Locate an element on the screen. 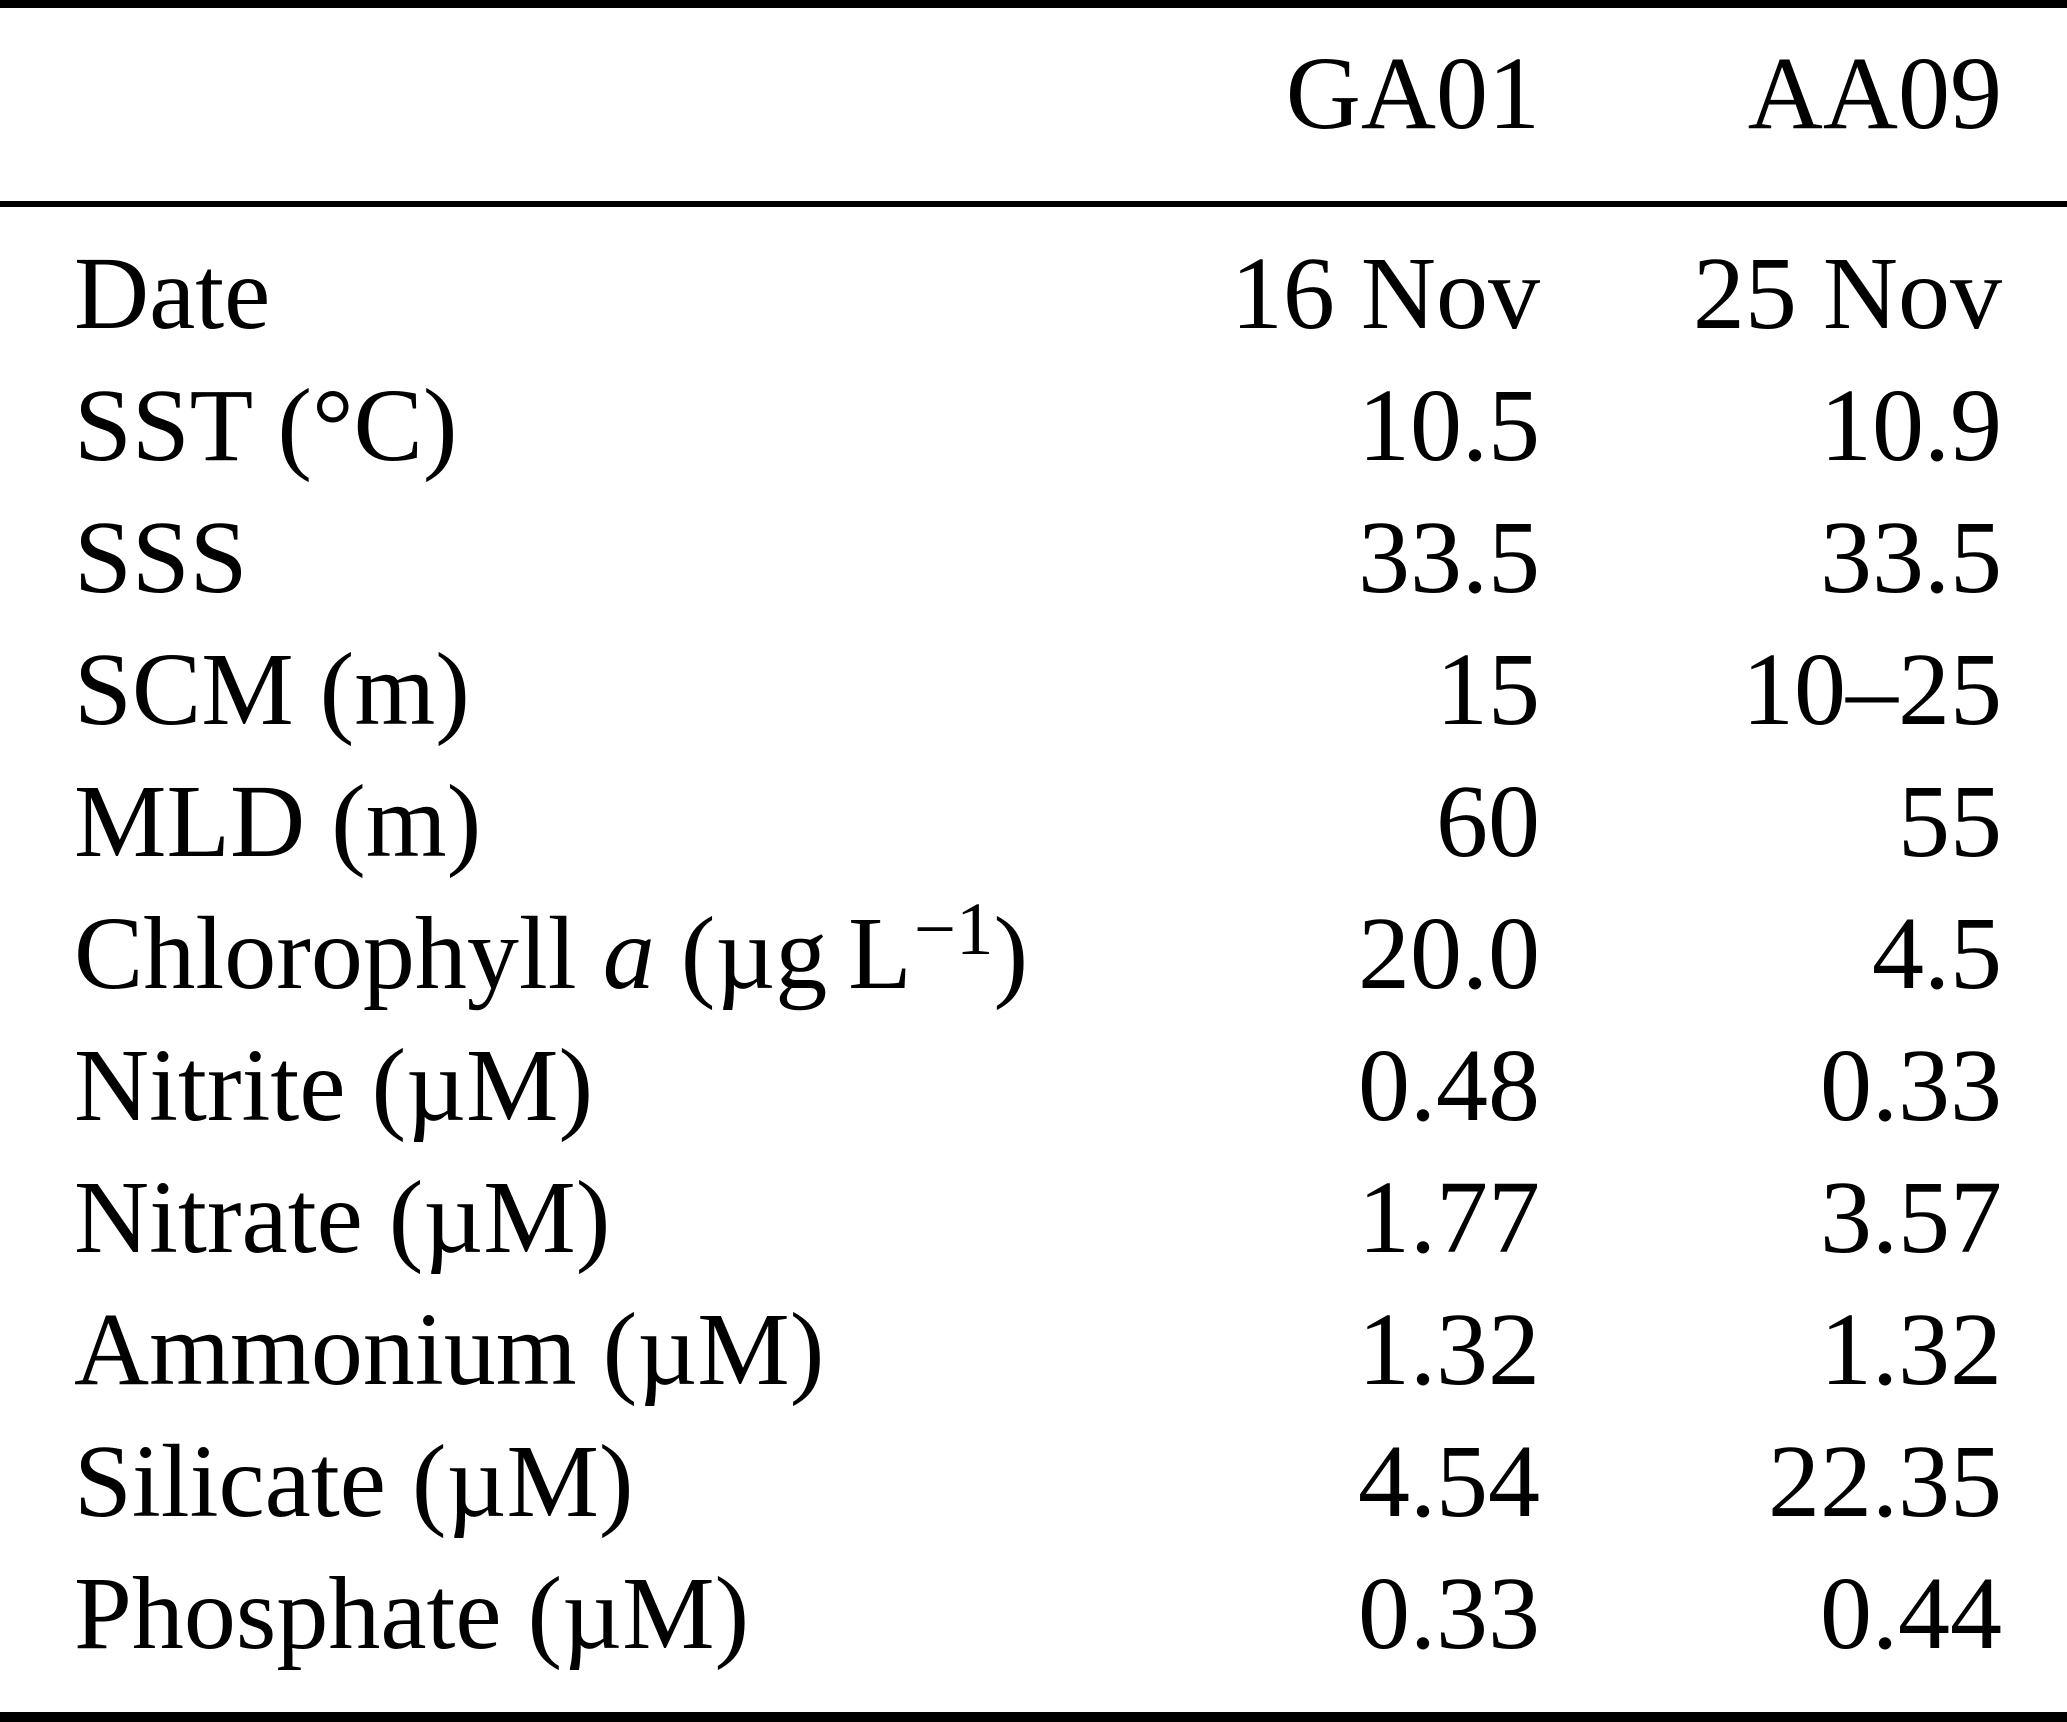  value-ga01: 4.54 is located at coordinates (1449, 1481).